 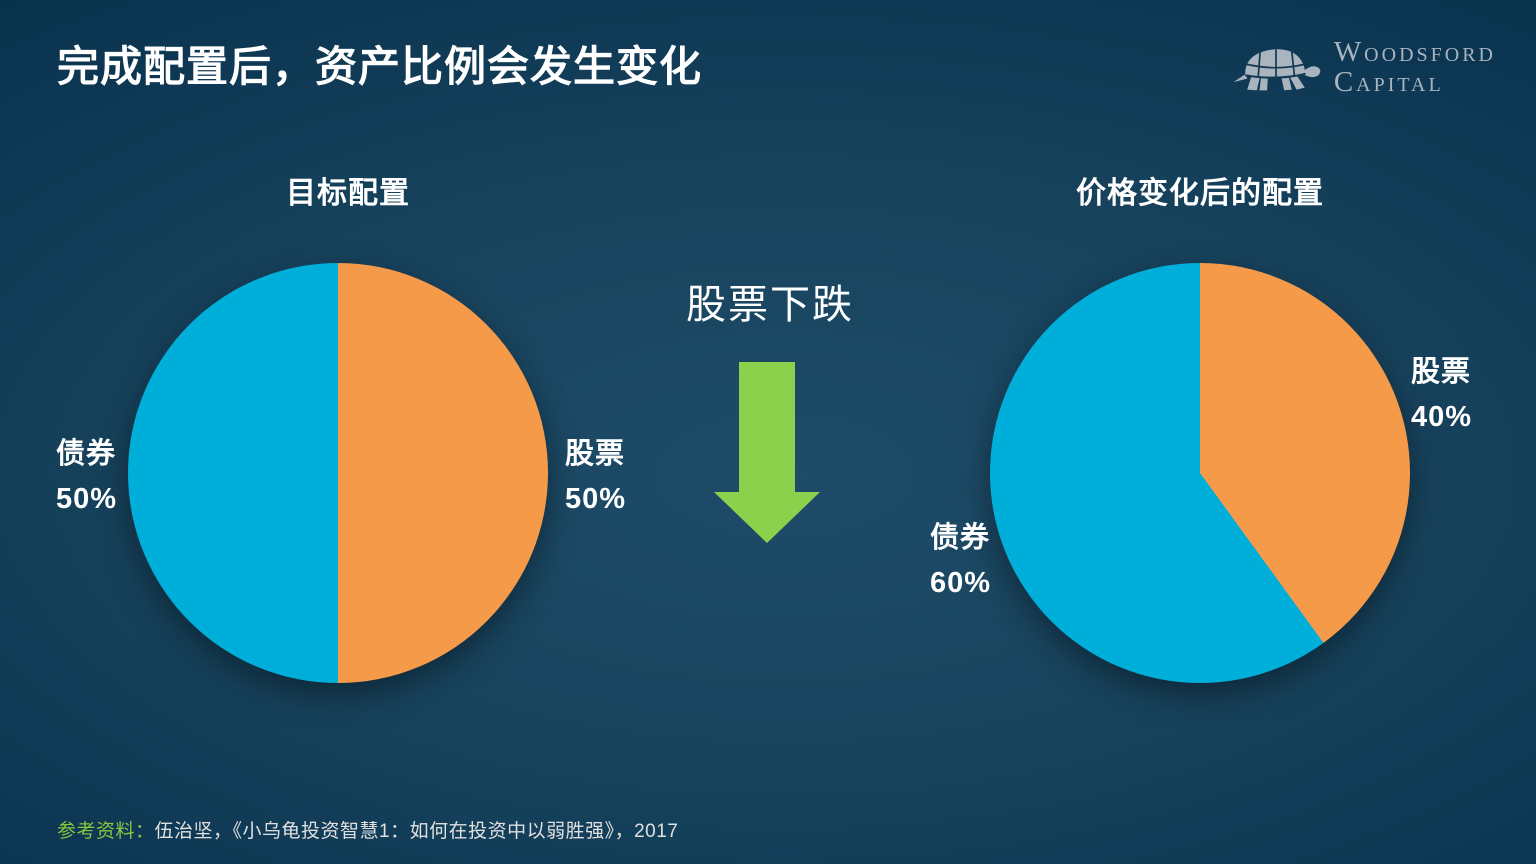 What do you see at coordinates (961, 583) in the screenshot?
I see `slice-percent: 60%` at bounding box center [961, 583].